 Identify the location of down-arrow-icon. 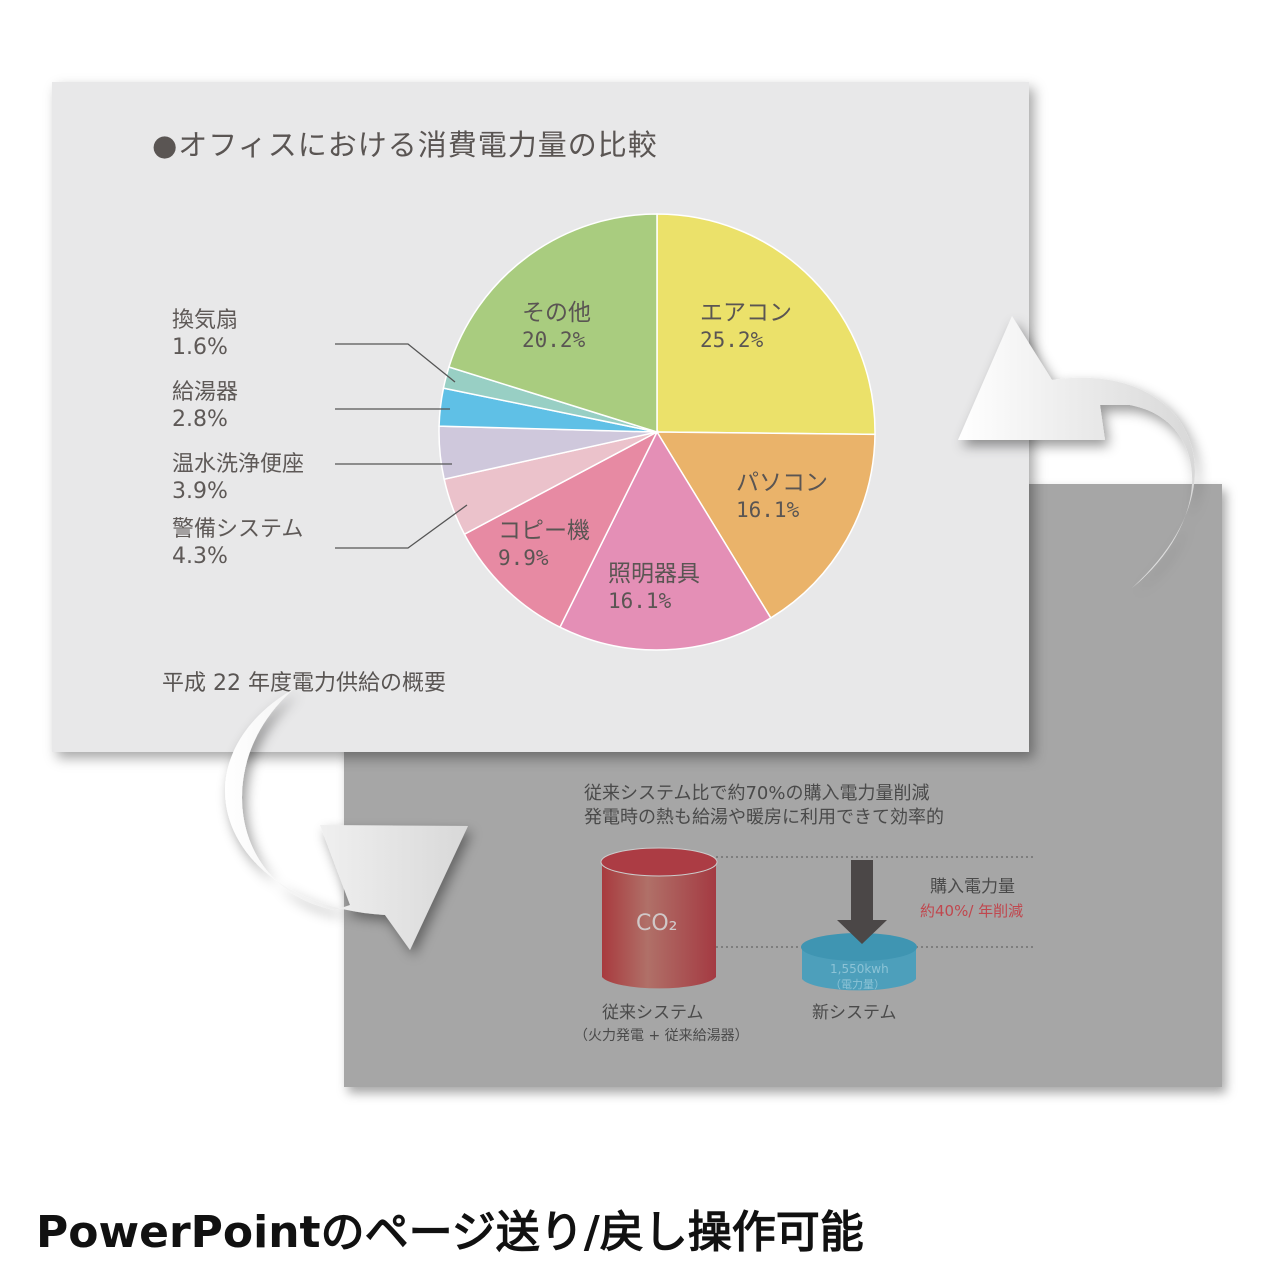
(862, 902).